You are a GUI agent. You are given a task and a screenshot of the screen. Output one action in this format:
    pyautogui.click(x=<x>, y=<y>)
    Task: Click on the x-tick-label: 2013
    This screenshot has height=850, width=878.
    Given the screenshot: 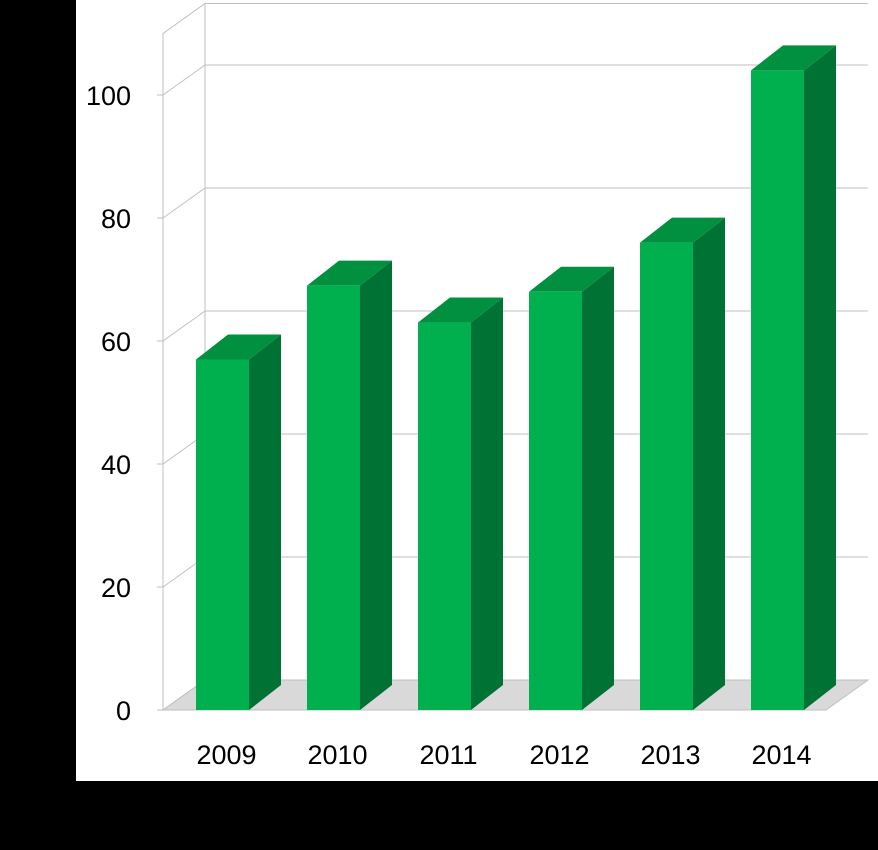 What is the action you would take?
    pyautogui.click(x=670, y=755)
    